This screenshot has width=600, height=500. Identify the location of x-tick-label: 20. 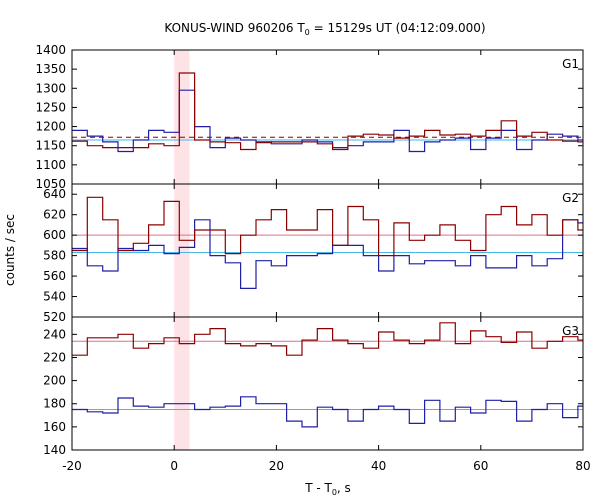
(276, 466).